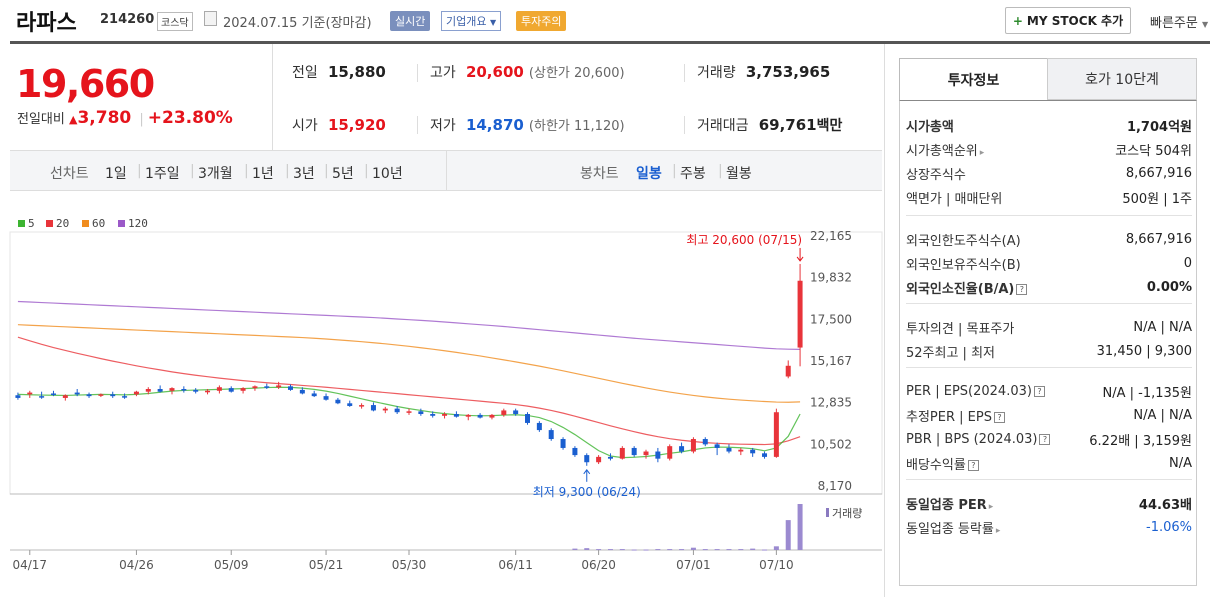  What do you see at coordinates (978, 439) in the screenshot?
I see `info-label: PBR | BPS (2024.03)?` at bounding box center [978, 439].